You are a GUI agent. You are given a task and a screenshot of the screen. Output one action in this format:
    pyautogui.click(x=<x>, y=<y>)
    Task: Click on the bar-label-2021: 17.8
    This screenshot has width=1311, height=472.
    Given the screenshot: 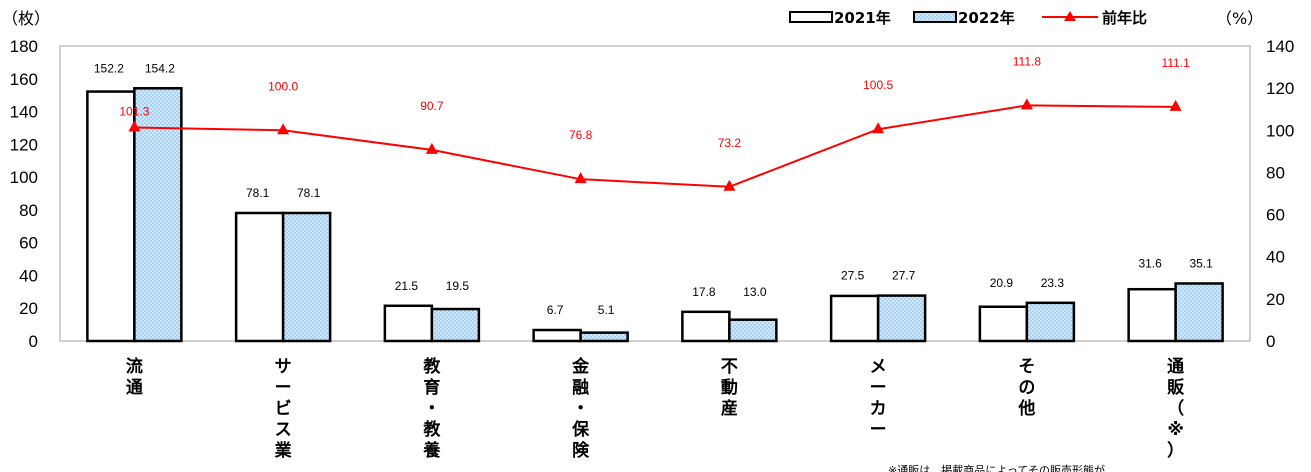 What is the action you would take?
    pyautogui.click(x=704, y=292)
    